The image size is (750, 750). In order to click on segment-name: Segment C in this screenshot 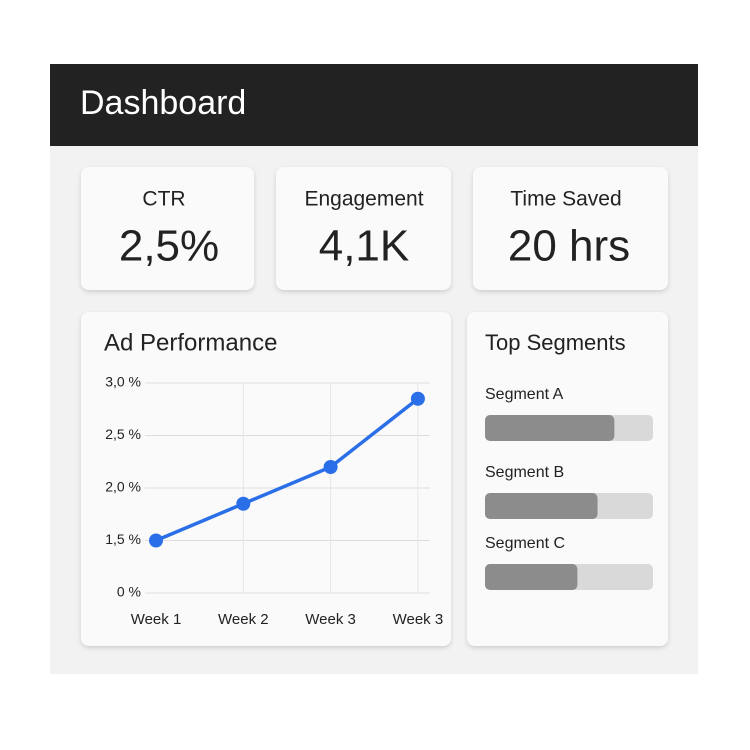, I will do `click(525, 543)`.